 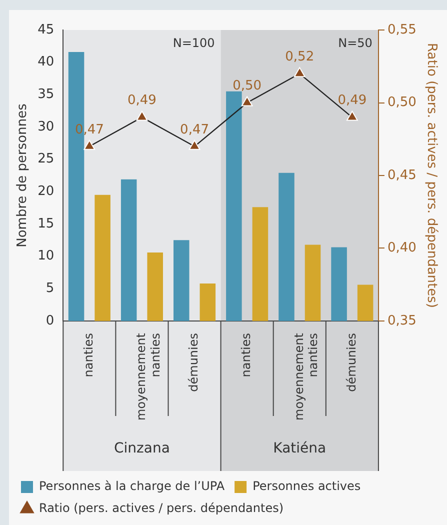 I want to click on annotation: N=50, so click(x=355, y=43).